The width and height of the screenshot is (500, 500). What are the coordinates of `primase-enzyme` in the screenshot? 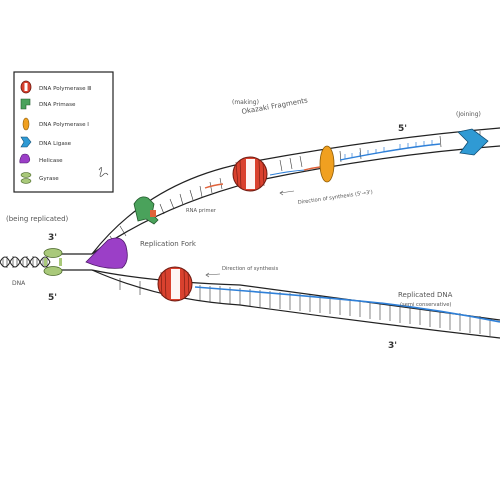 It's located at (146, 210).